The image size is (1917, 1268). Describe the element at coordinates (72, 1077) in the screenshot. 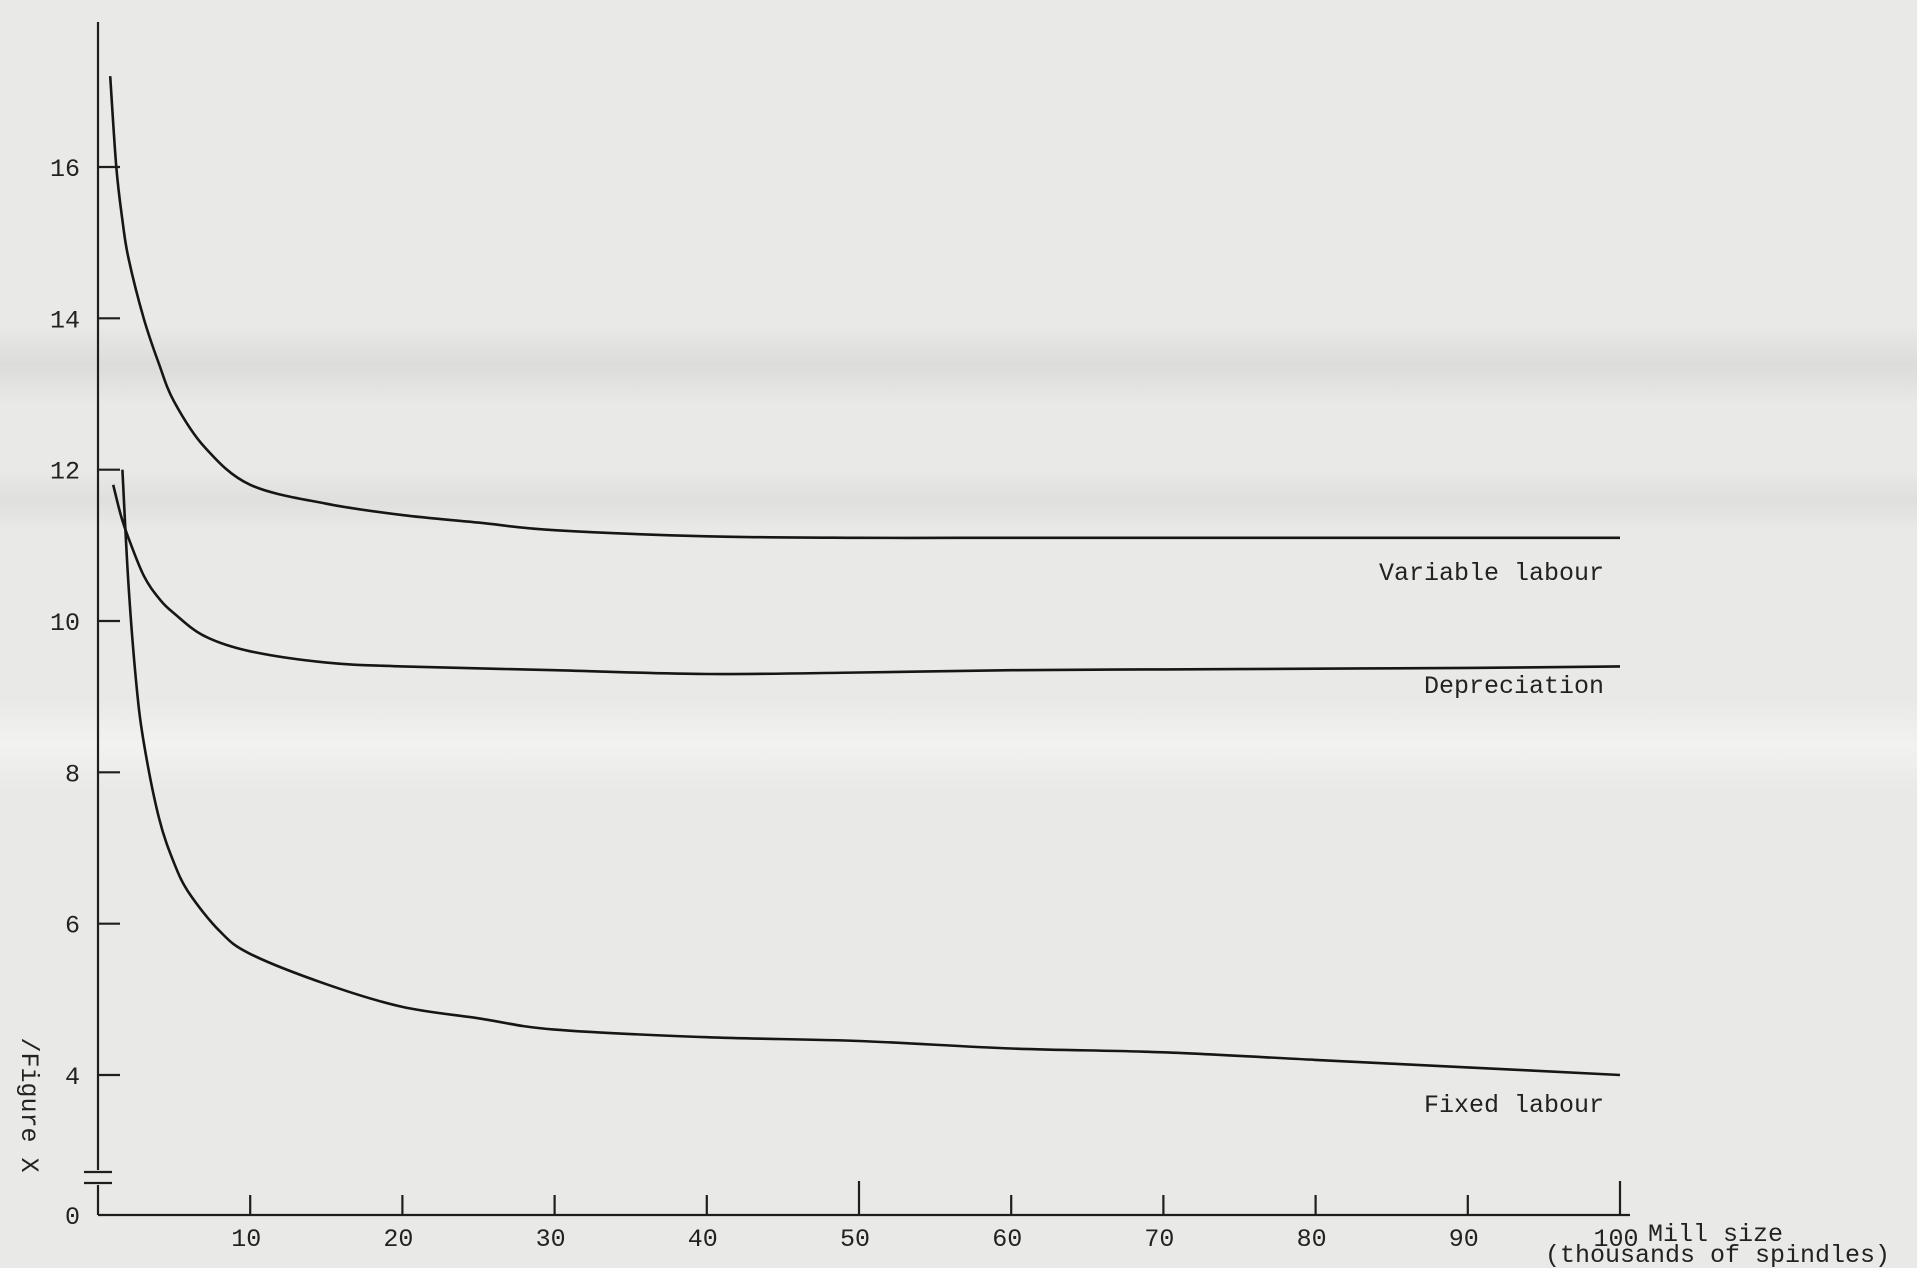

I see `y-tick-label: 4` at that location.